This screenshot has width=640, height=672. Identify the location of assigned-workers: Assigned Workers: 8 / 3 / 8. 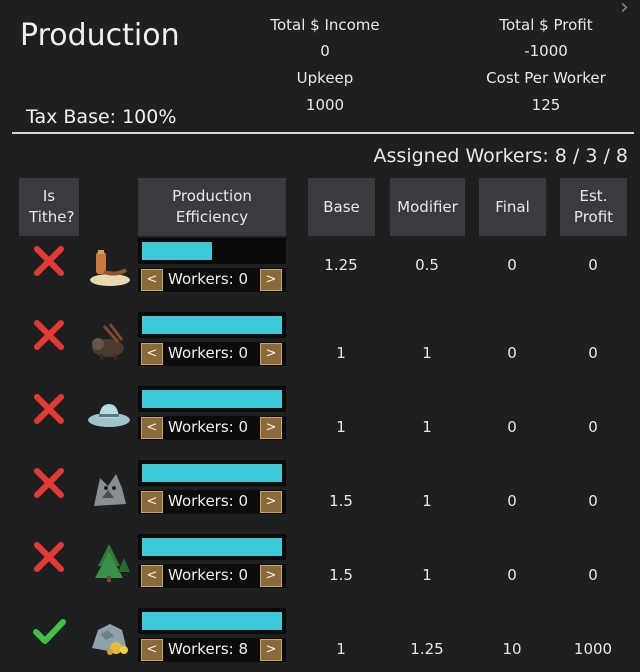
(500, 156).